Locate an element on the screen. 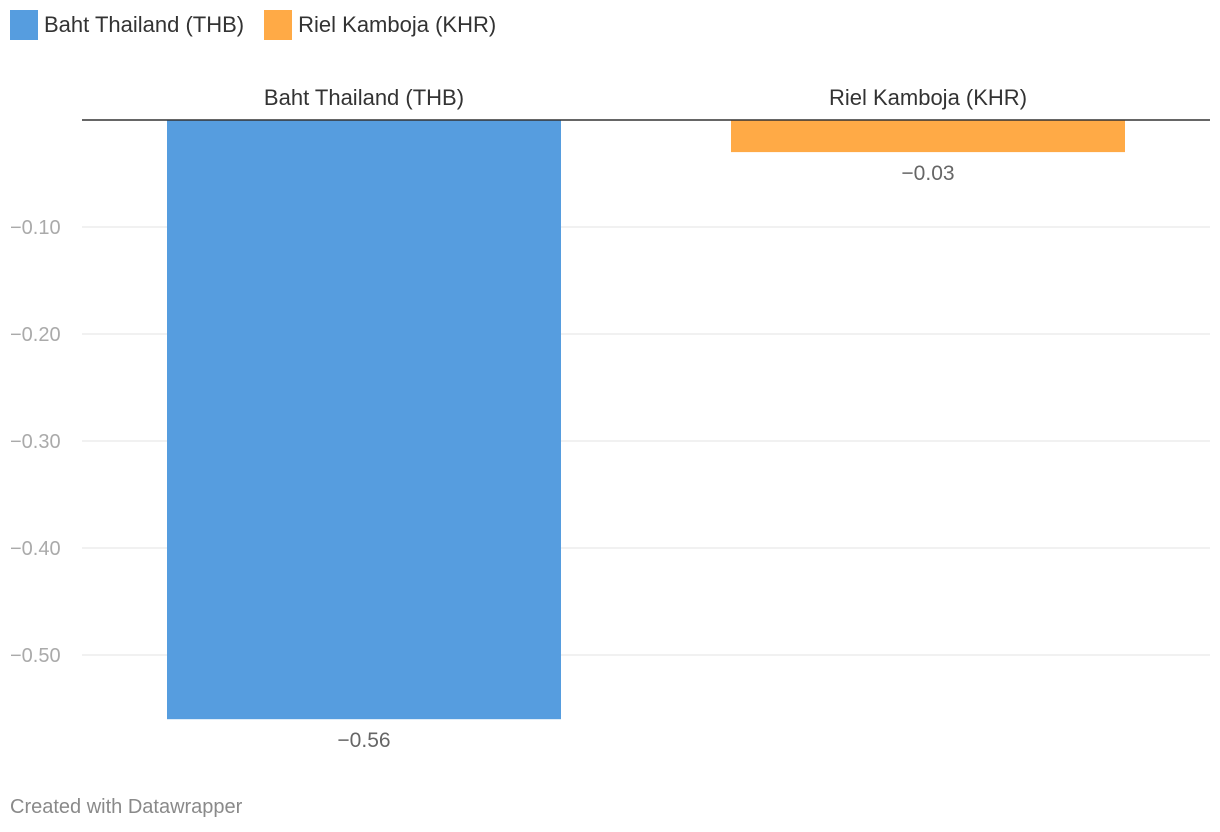  legend-swatch-thb is located at coordinates (24, 25).